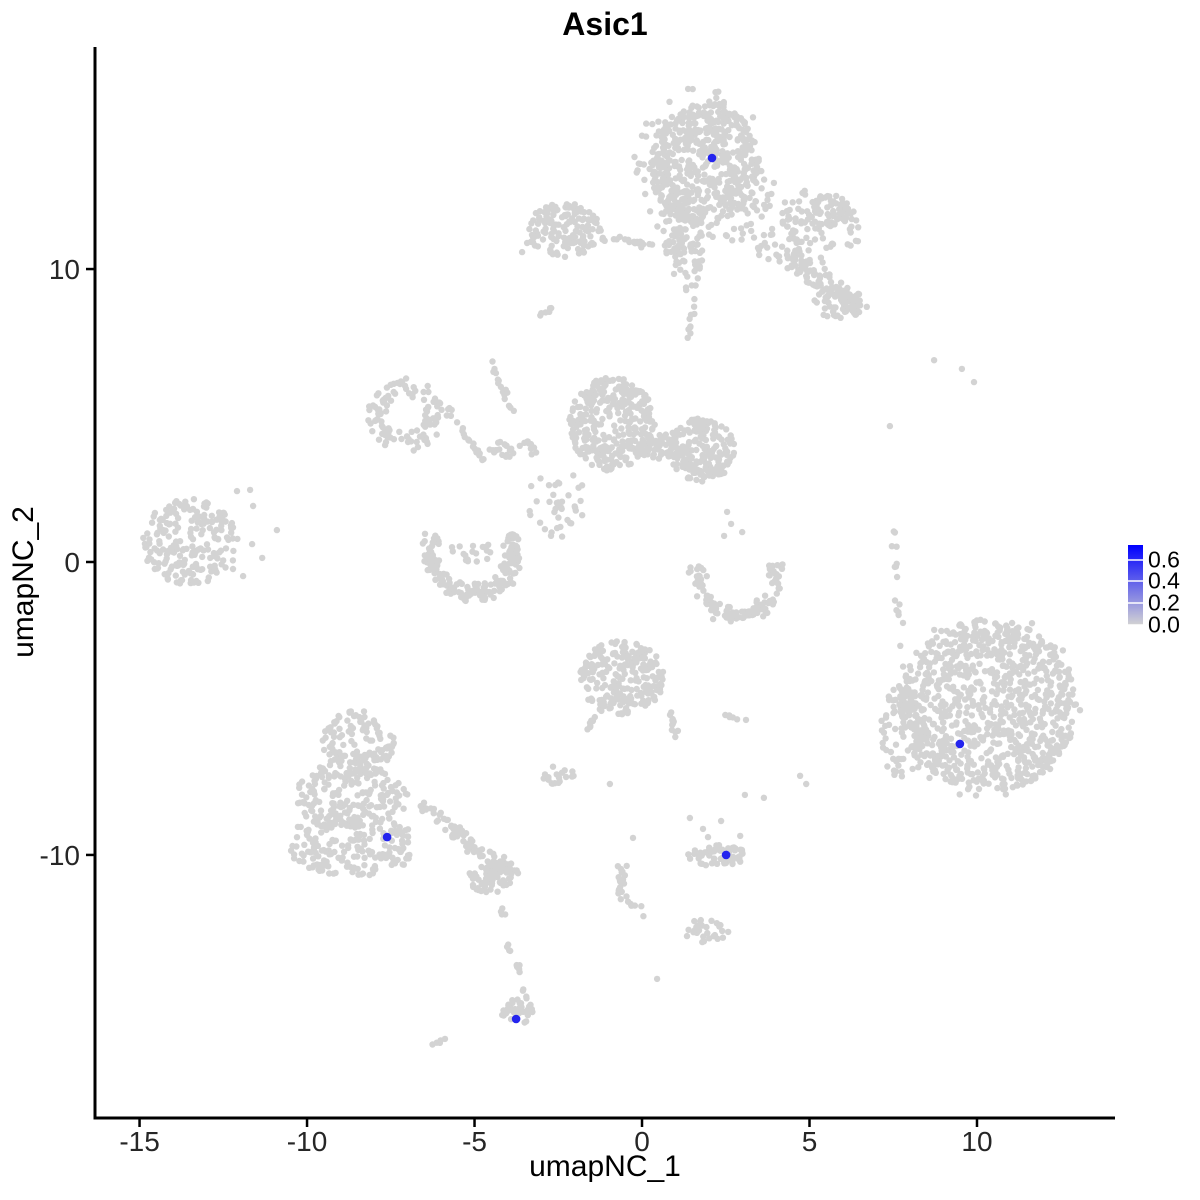 This screenshot has width=1200, height=1200. I want to click on x-tick-label: -10, so click(307, 1141).